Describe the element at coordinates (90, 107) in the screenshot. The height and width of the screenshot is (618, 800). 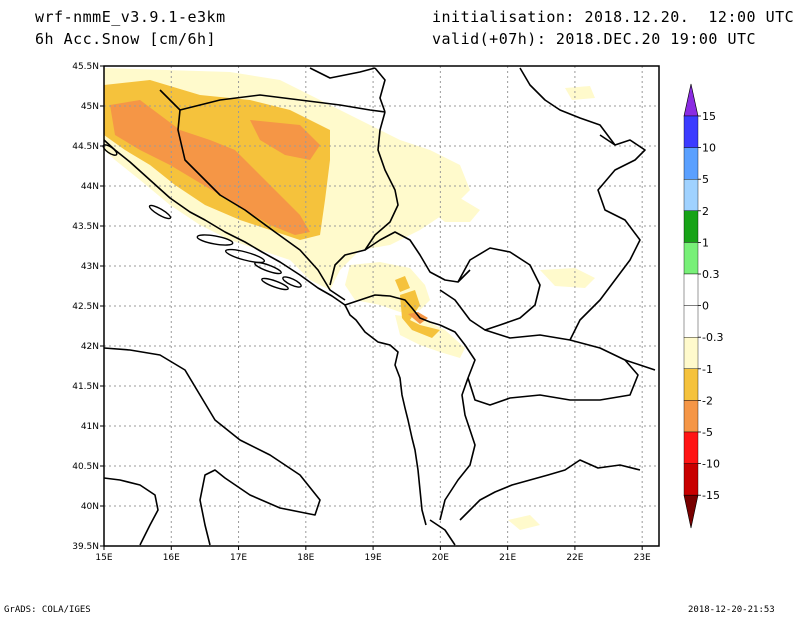
I see `lat-tick-label: 45N` at that location.